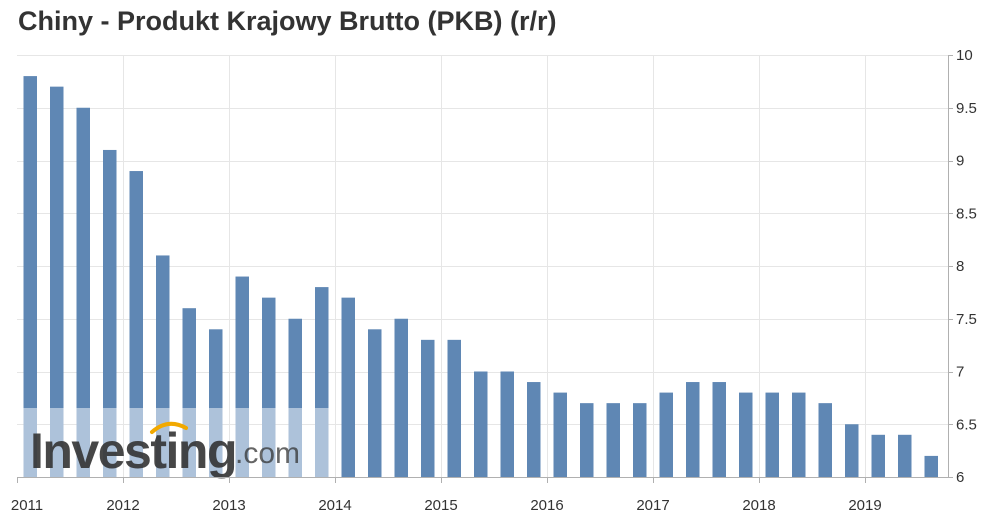  Describe the element at coordinates (758, 505) in the screenshot. I see `x-tick-label: 2018` at that location.